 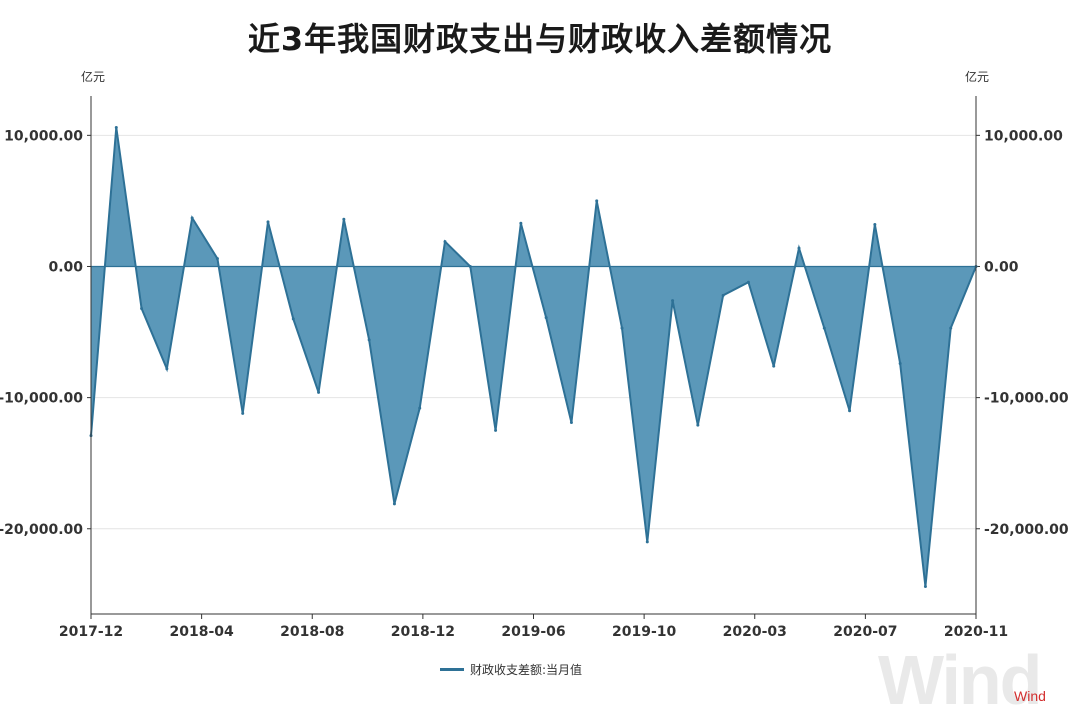 I want to click on x-tick-label: 2020-07, so click(x=865, y=632).